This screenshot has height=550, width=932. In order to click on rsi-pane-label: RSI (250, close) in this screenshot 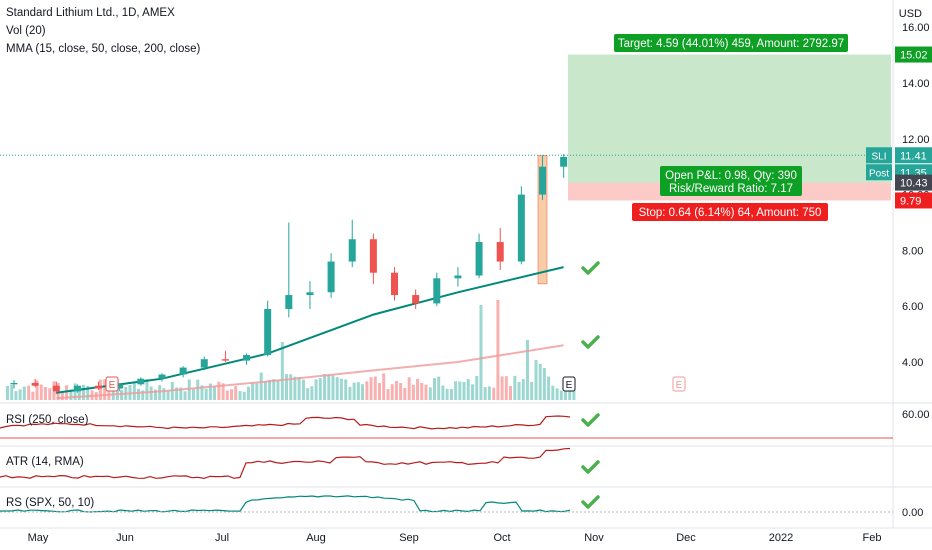, I will do `click(47, 420)`.